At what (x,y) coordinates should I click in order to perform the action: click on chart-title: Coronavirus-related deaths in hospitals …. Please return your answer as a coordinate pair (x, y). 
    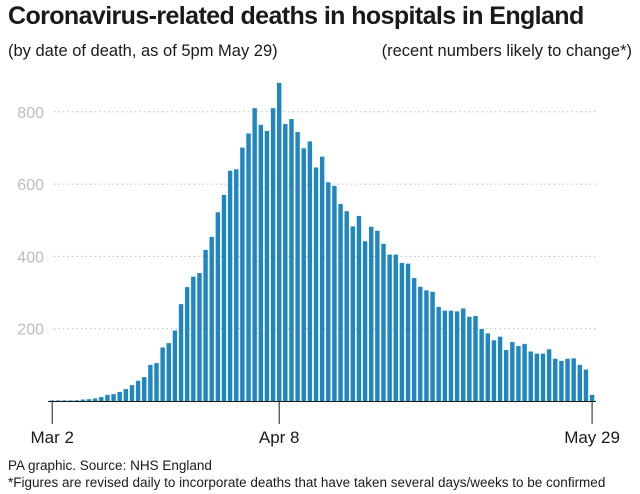
    Looking at the image, I should click on (296, 16).